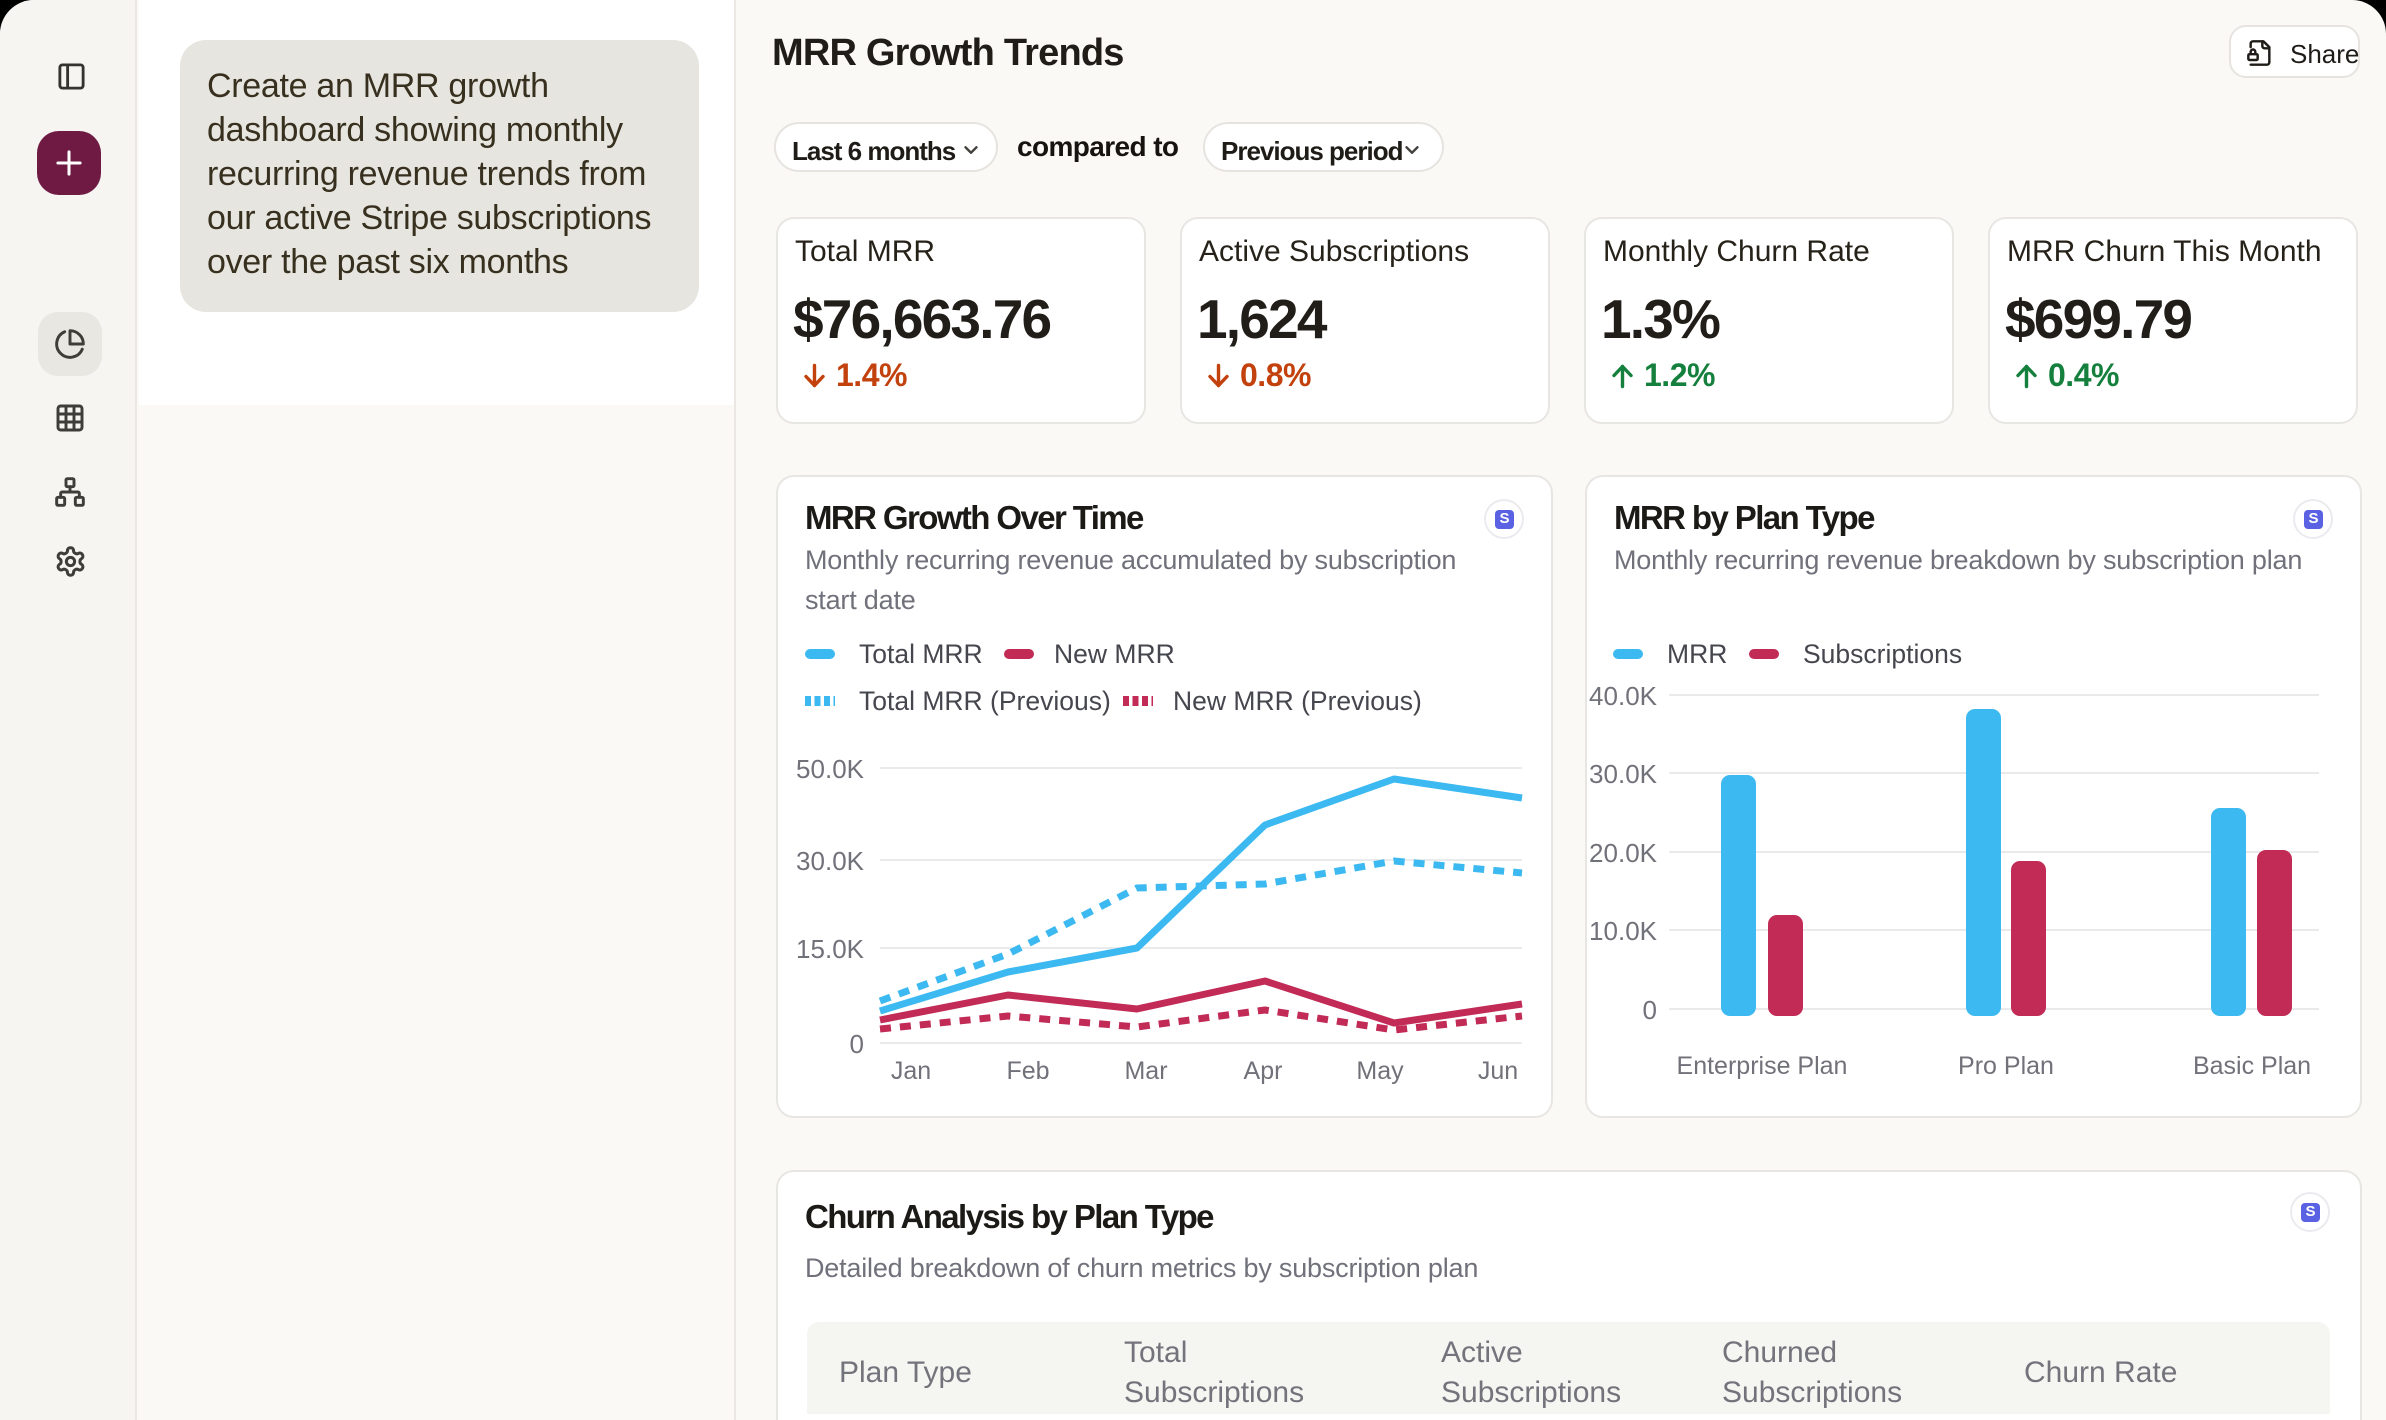 This screenshot has width=2386, height=1420. Describe the element at coordinates (1623, 853) in the screenshot. I see `svg-text: 20.0K` at that location.